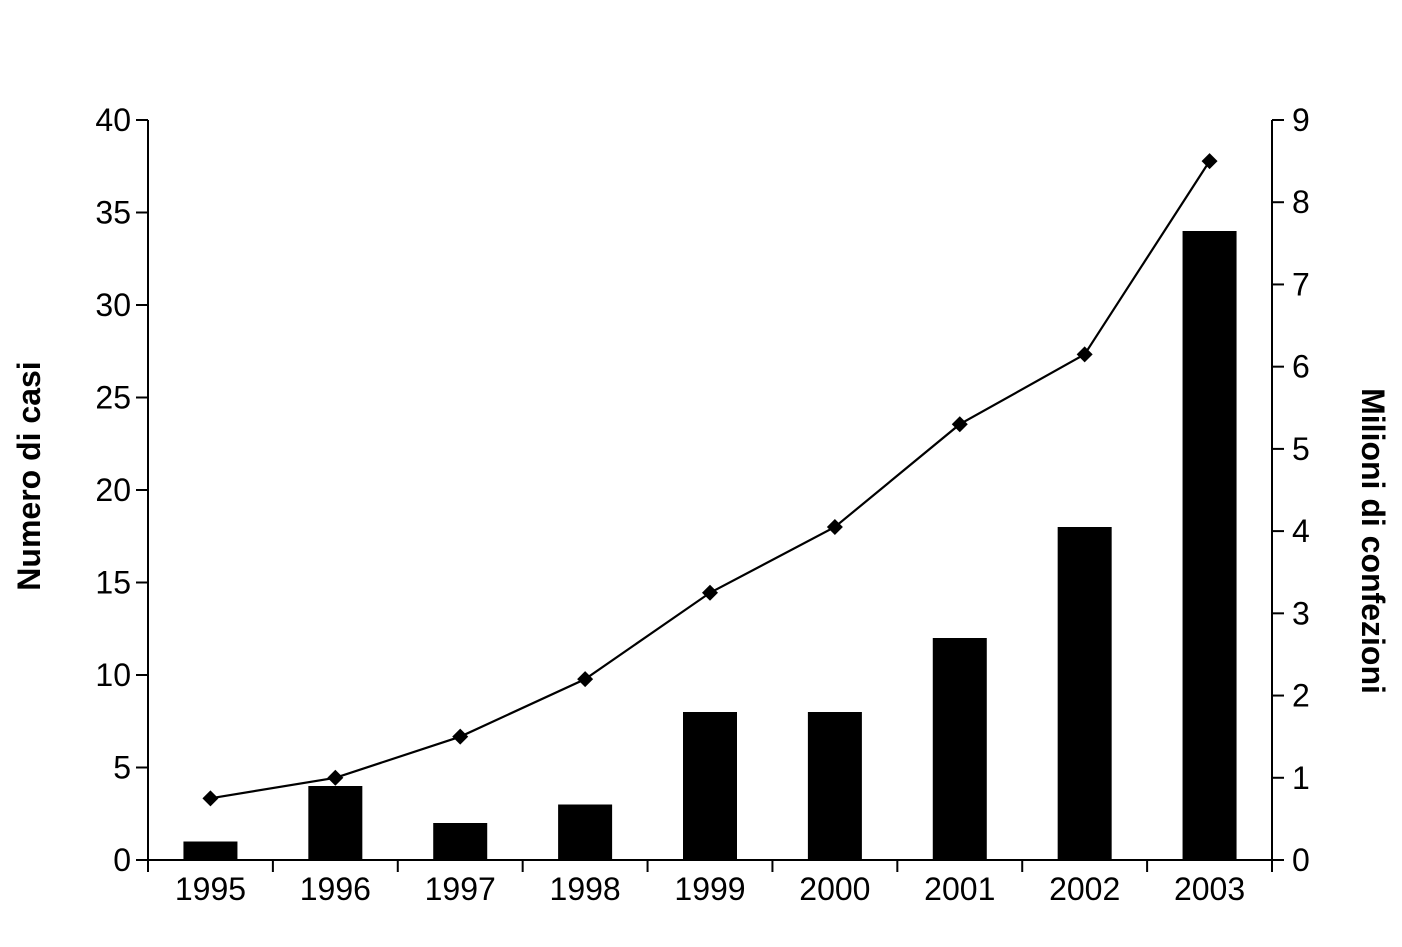 The image size is (1402, 947). Describe the element at coordinates (1301, 120) in the screenshot. I see `y-tick-label-right: 9` at that location.